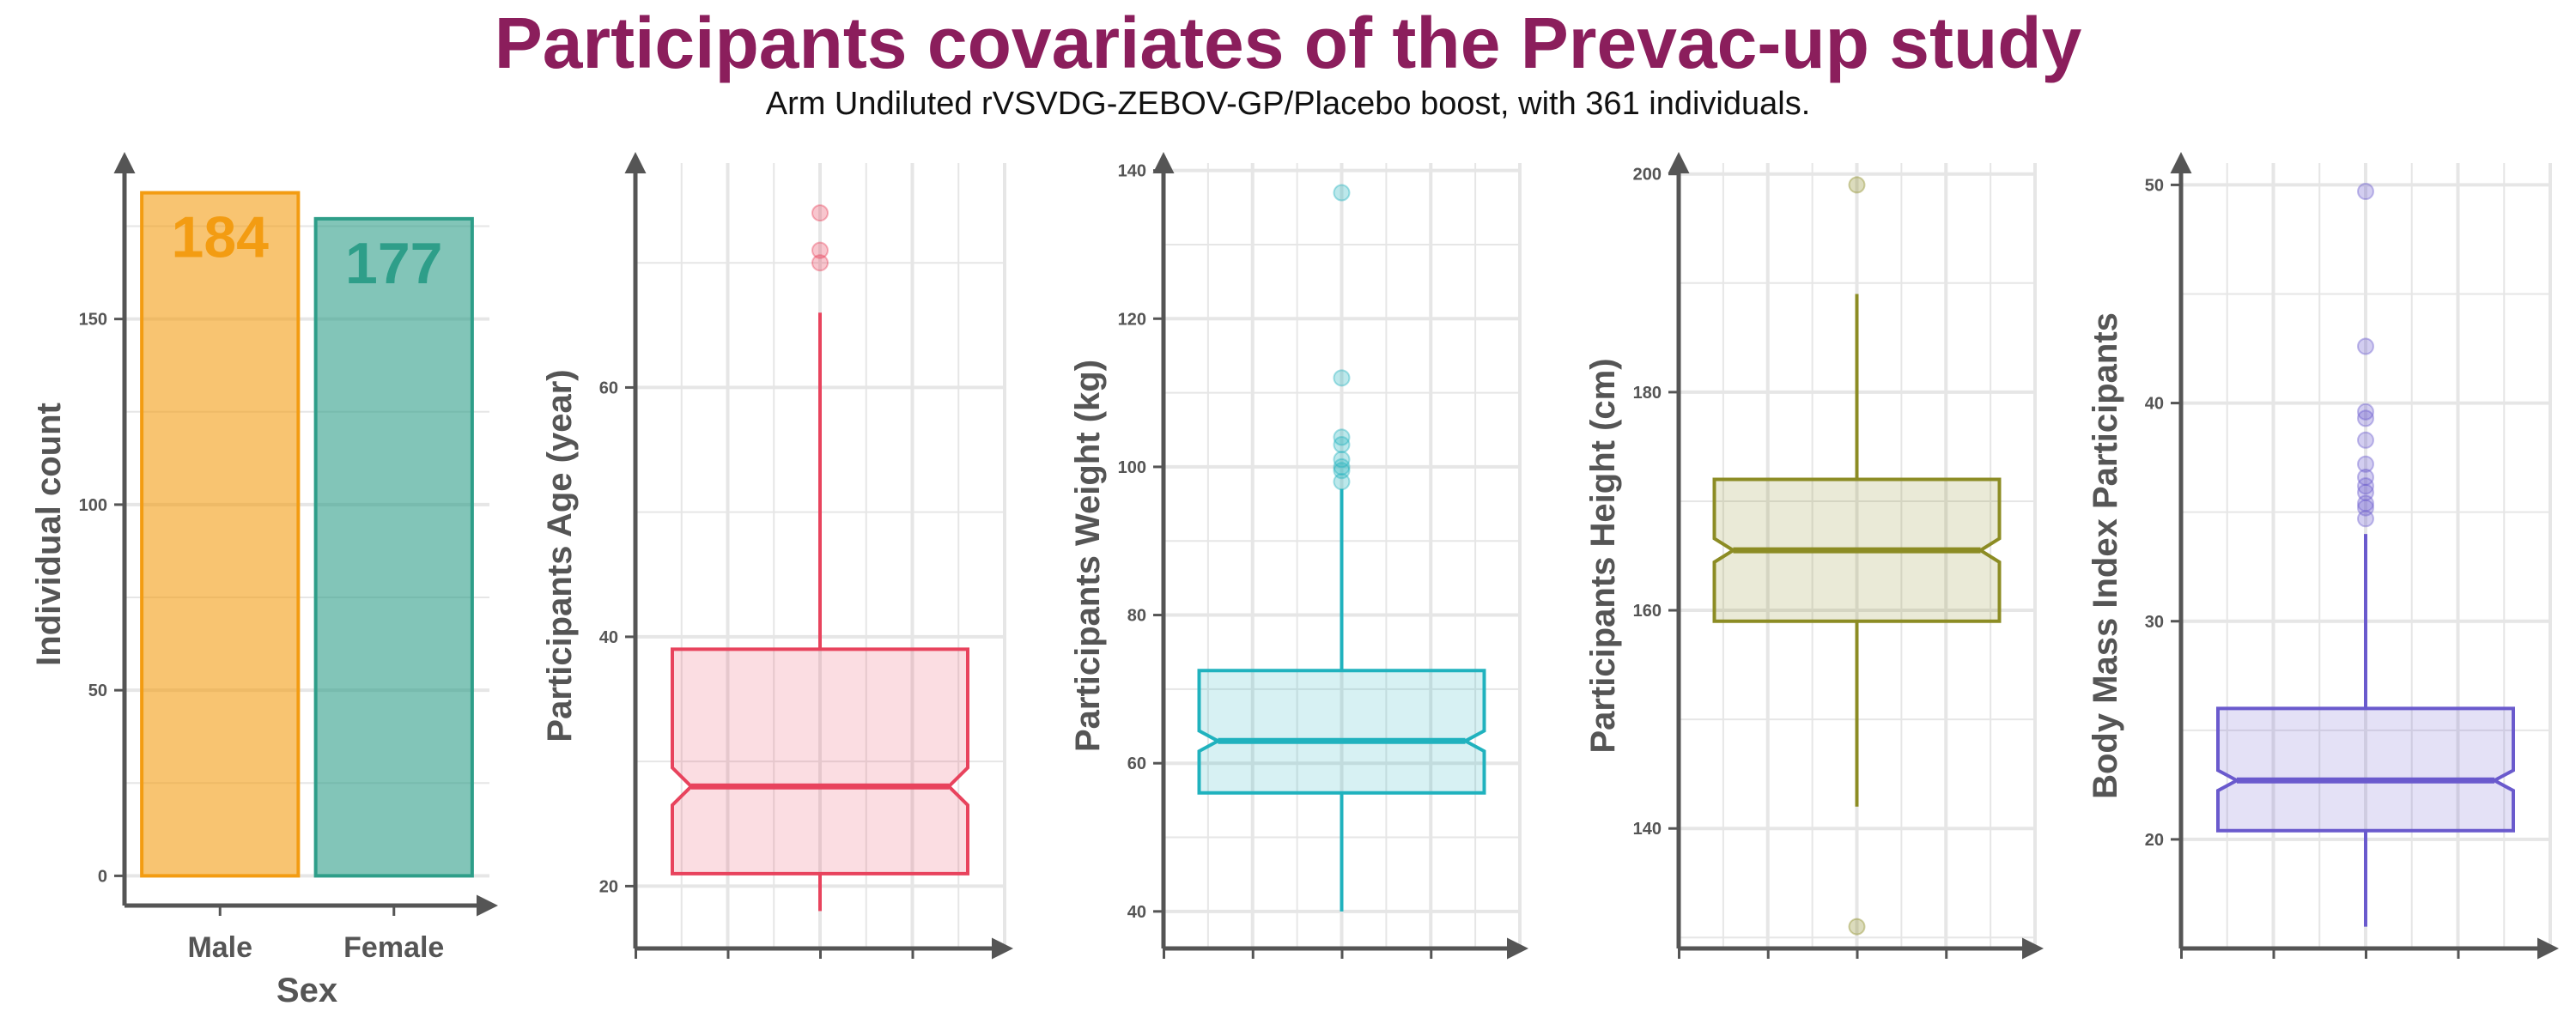  Describe the element at coordinates (2323, 556) in the screenshot. I see `chart-panel-5: 20 30 40 50 Body Mass Index Participants` at that location.